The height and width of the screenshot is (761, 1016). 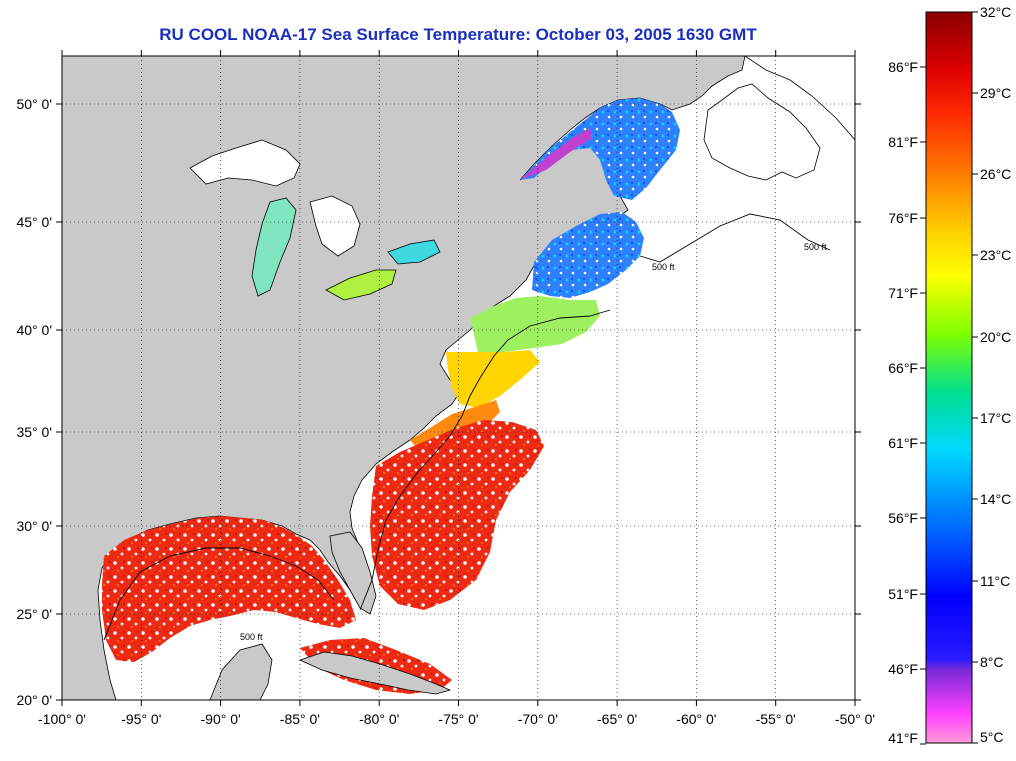 I want to click on sst-gulf-of-mexico, so click(x=229, y=589).